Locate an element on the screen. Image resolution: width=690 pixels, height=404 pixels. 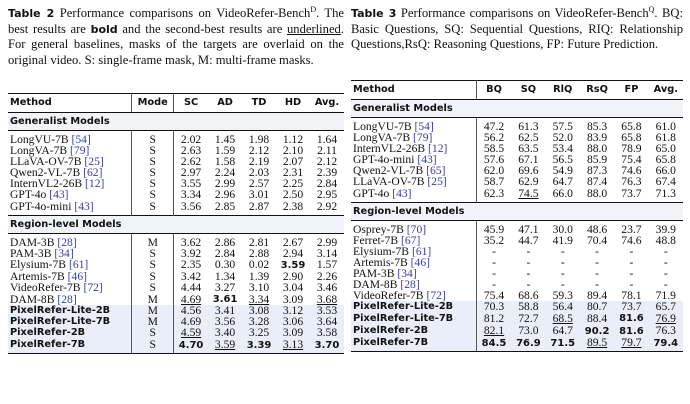
method-name: GPT-4o is located at coordinates (371, 193).